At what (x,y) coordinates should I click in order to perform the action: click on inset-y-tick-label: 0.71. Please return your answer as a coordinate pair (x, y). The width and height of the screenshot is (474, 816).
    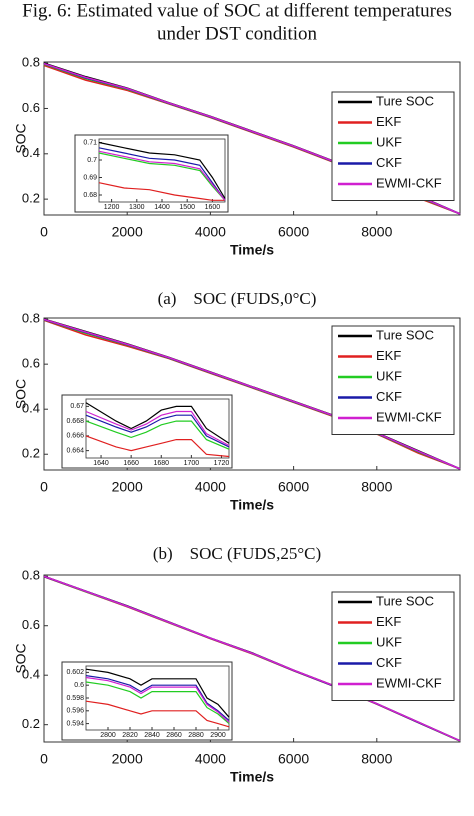
    Looking at the image, I should click on (90, 142).